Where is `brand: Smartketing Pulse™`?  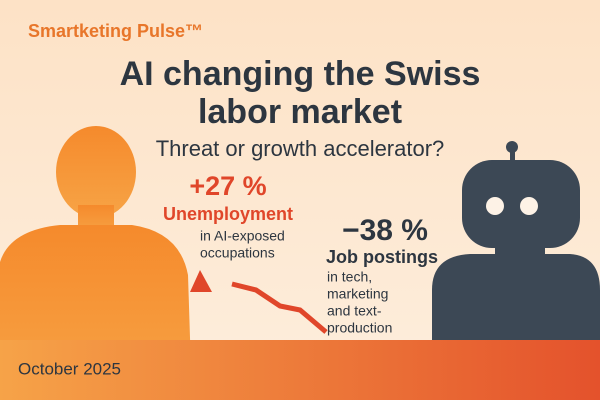 brand: Smartketing Pulse™ is located at coordinates (115, 31).